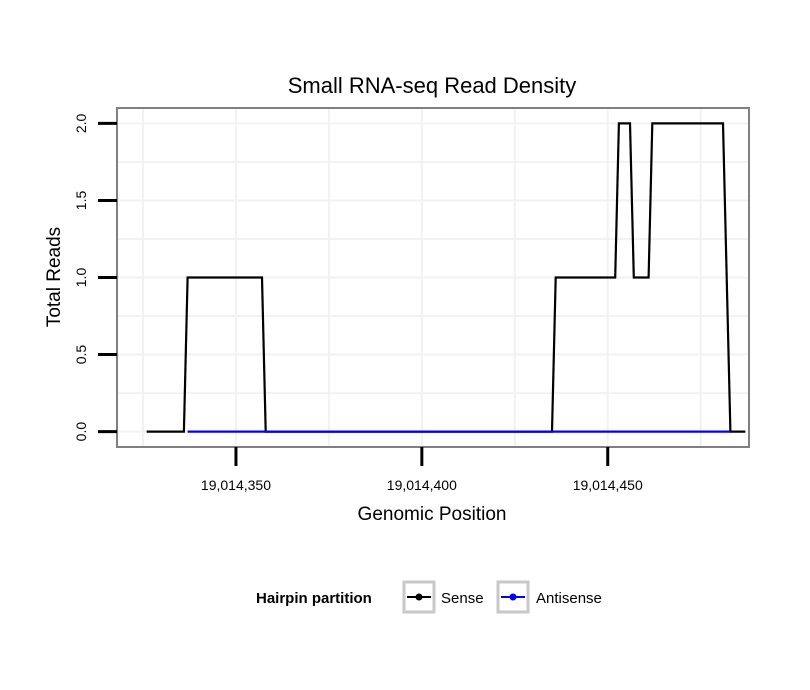 This screenshot has width=810, height=690. Describe the element at coordinates (419, 597) in the screenshot. I see `legend-key-sense-point` at that location.